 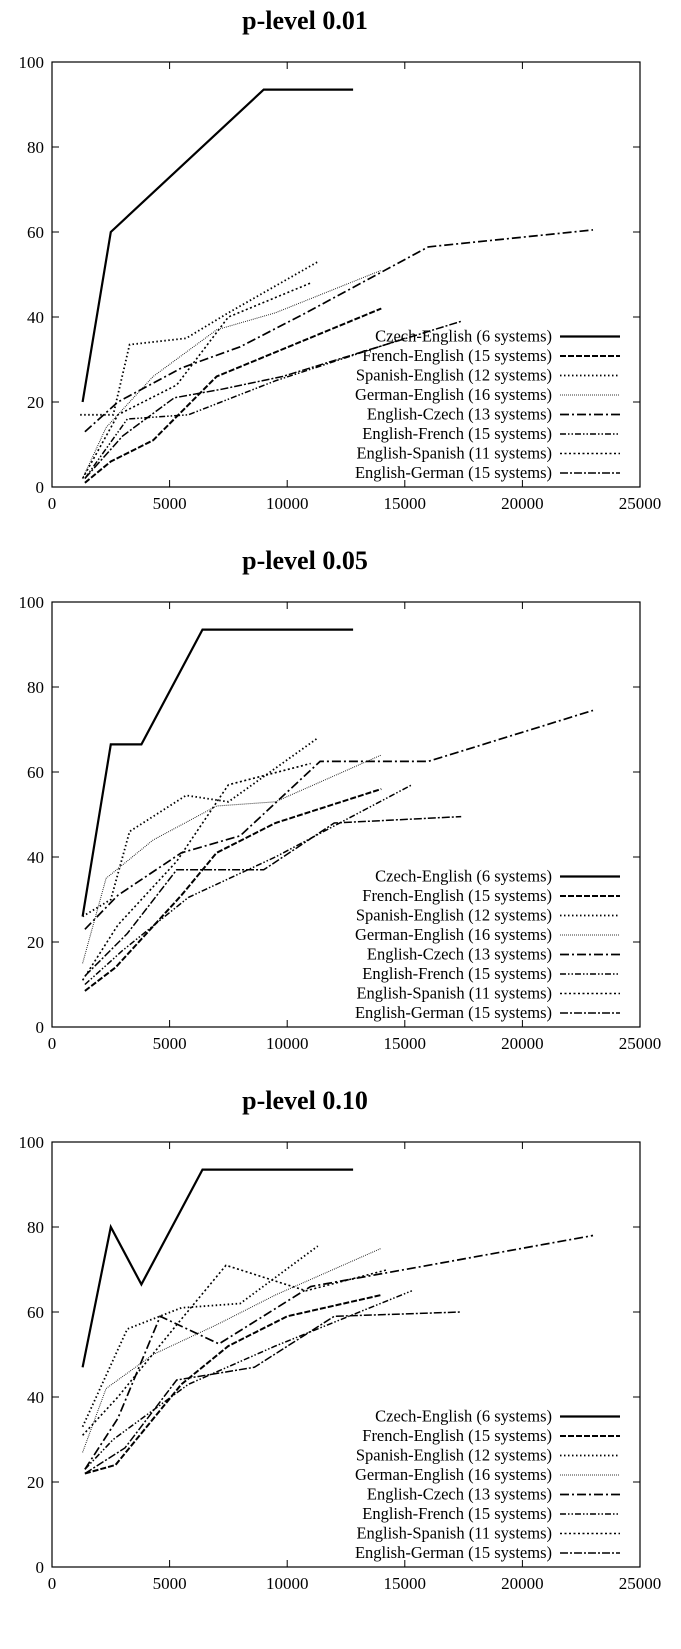 What do you see at coordinates (305, 1100) in the screenshot?
I see `chart-title: p-level 0.10` at bounding box center [305, 1100].